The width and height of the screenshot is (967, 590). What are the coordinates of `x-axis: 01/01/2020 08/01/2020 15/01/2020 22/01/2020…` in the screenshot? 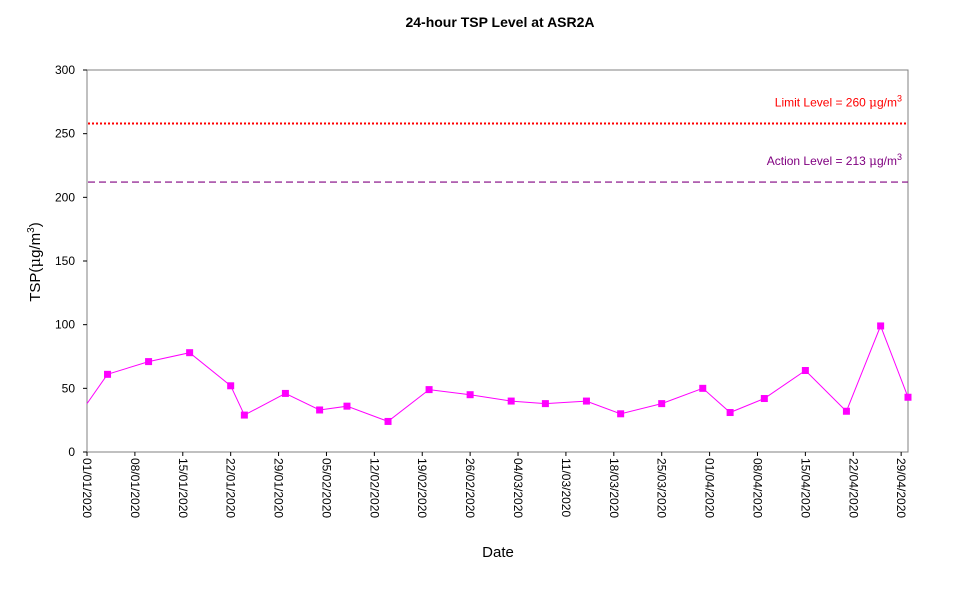 It's located at (494, 485).